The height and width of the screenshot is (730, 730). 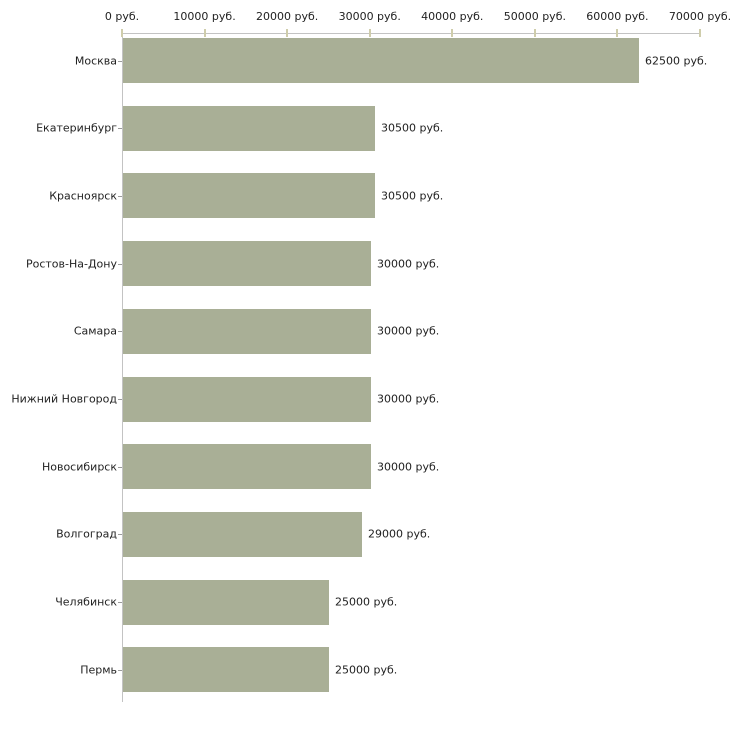 What do you see at coordinates (699, 16) in the screenshot?
I see `x-axis-tick-label: 70000 руб.` at bounding box center [699, 16].